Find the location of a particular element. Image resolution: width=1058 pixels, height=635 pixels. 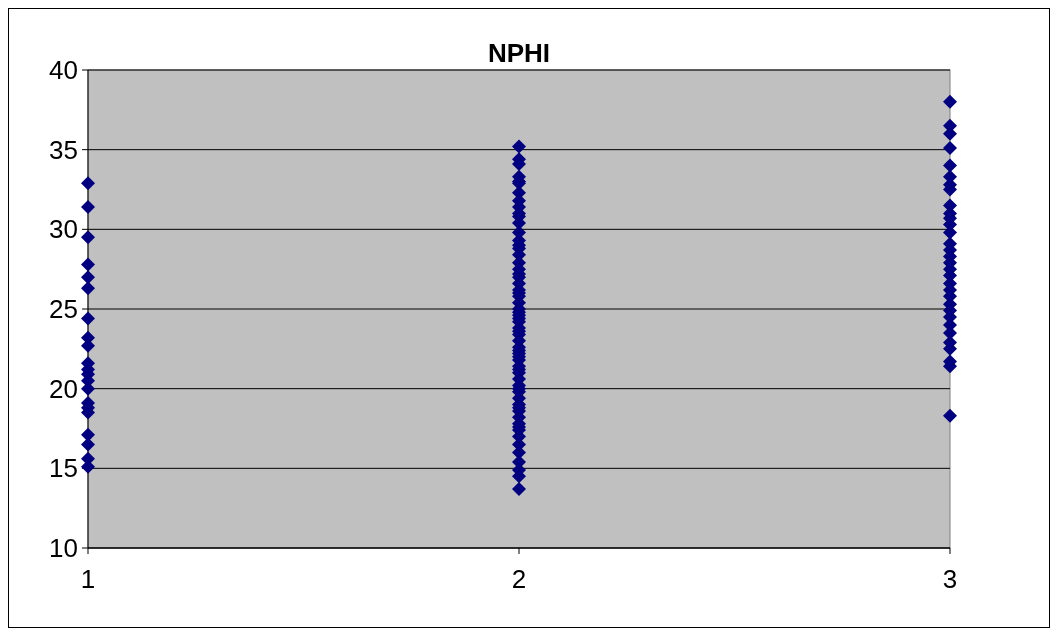

y-tick-label: 35 is located at coordinates (63, 149).